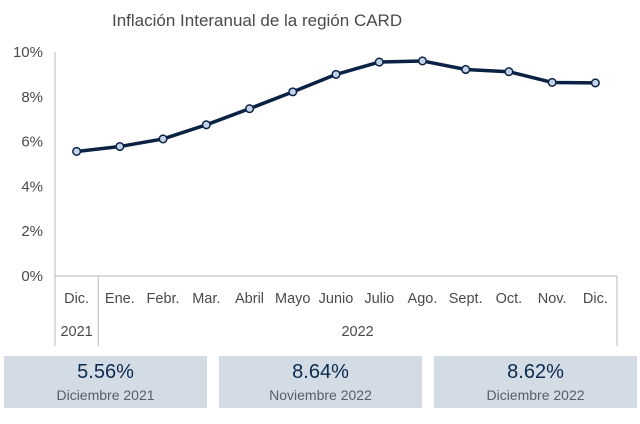 This screenshot has height=424, width=640. Describe the element at coordinates (120, 299) in the screenshot. I see `x-tick-label: Ene.` at that location.